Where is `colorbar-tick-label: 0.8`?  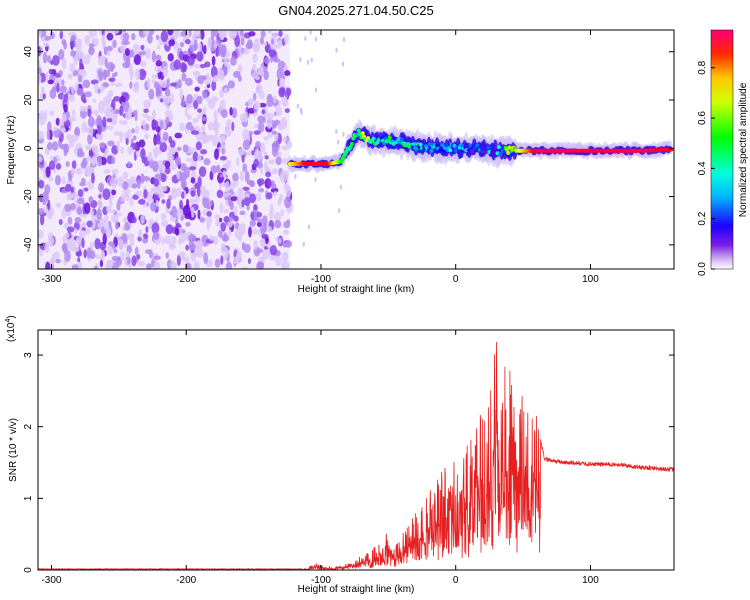
colorbar-tick-label: 0.8 is located at coordinates (702, 67).